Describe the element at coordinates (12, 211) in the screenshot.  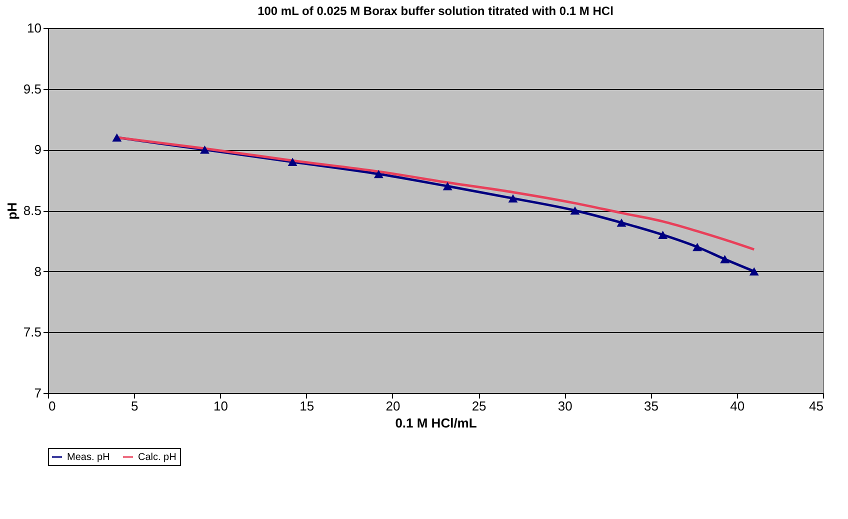
I see `y-axis-title: pH` at that location.